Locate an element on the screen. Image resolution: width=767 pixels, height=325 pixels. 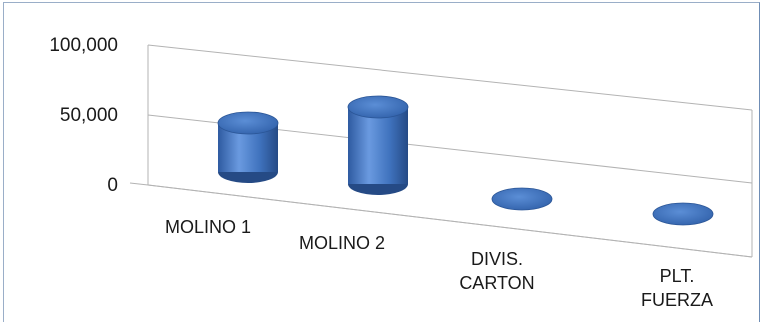
y-tick-label: 0 is located at coordinates (112, 185).